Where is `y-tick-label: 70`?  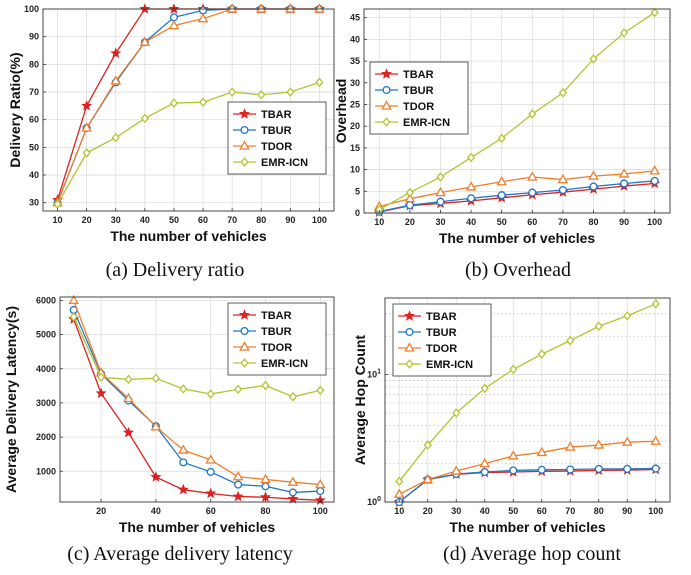
y-tick-label: 70 is located at coordinates (34, 92).